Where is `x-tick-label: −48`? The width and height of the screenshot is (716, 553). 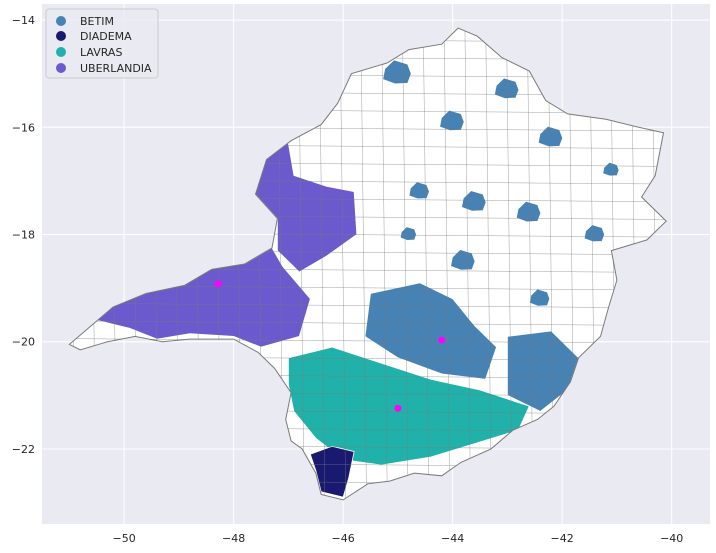
x-tick-label: −48 is located at coordinates (233, 538).